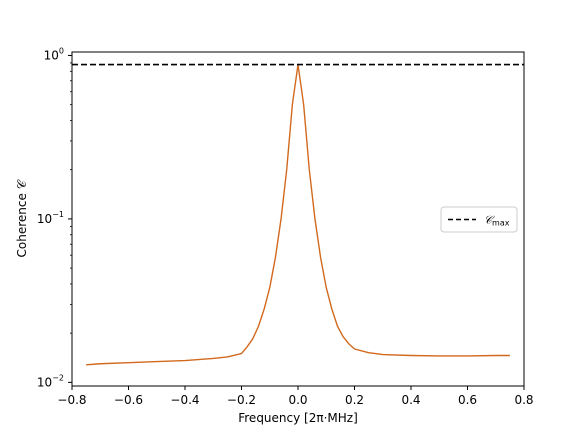 This screenshot has width=581, height=436. I want to click on legend-label-cmax: 𝒞max, so click(497, 221).